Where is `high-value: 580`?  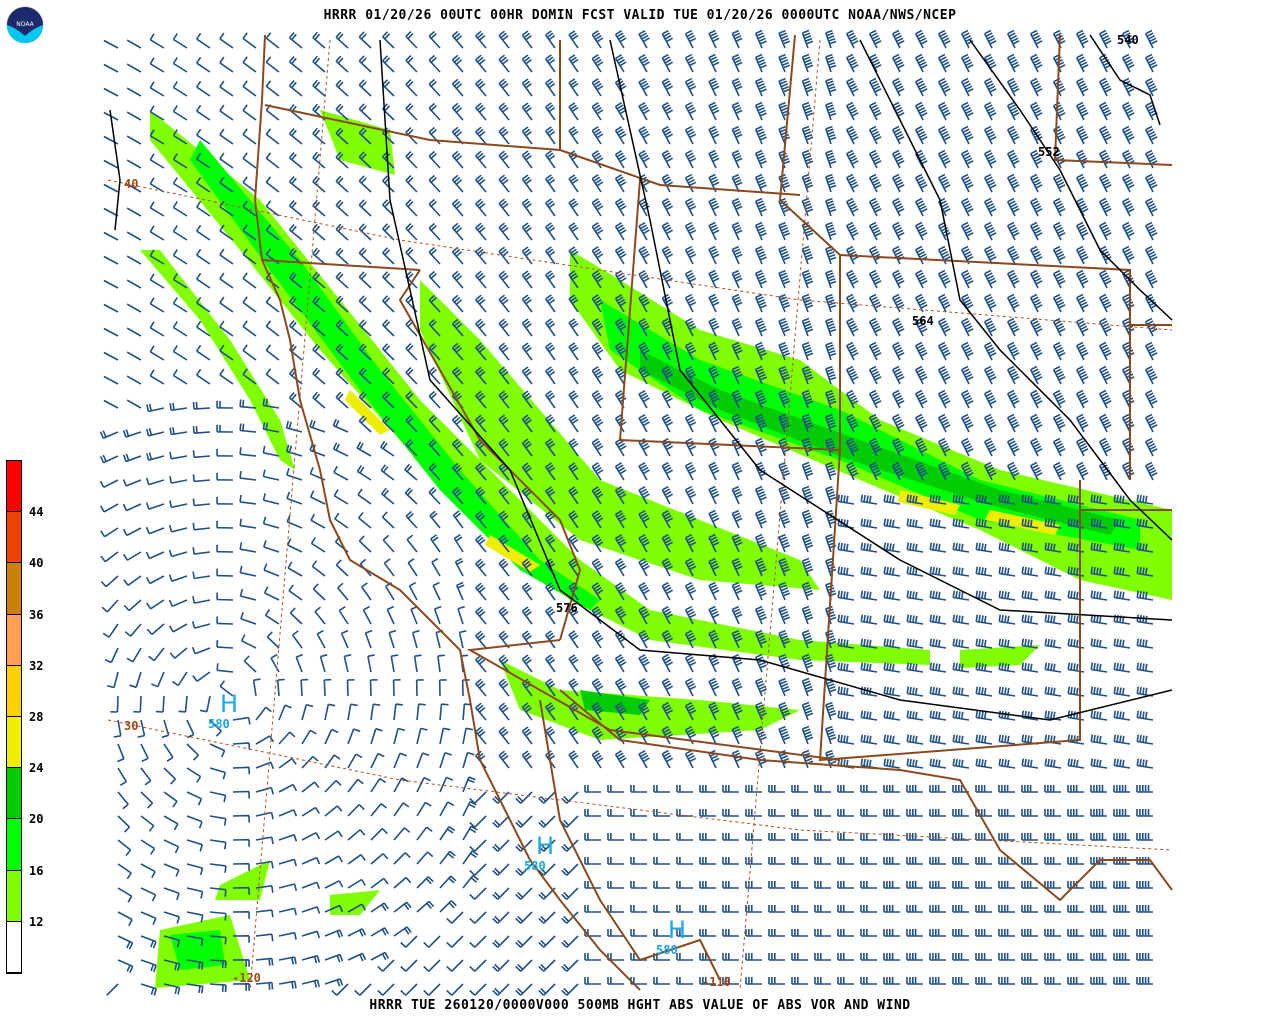 high-value: 580 is located at coordinates (535, 866).